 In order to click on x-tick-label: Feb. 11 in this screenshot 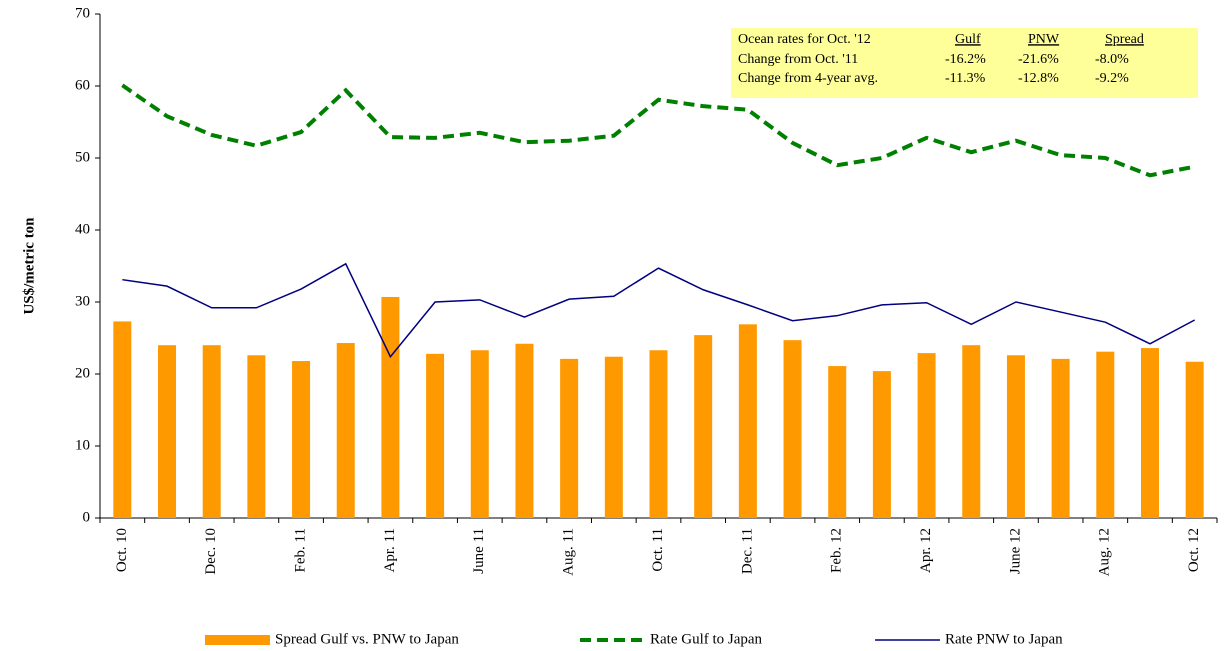, I will do `click(300, 550)`.